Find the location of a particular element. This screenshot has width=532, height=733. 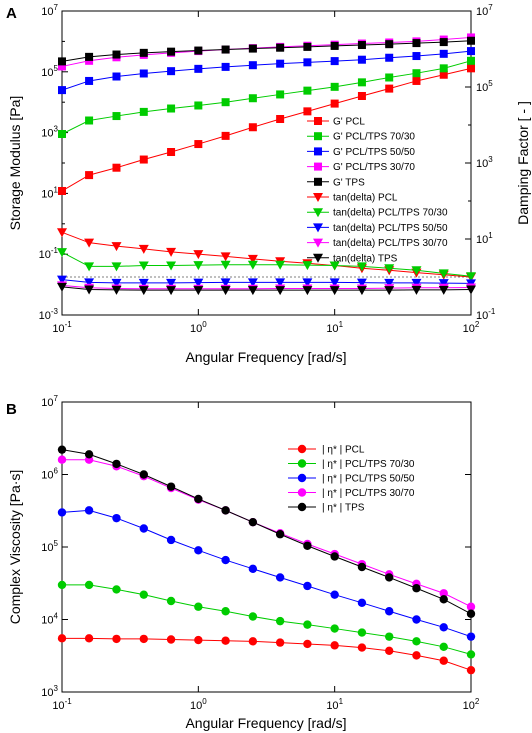

legend-label: G' PCL/TPS 70/30 is located at coordinates (374, 137).